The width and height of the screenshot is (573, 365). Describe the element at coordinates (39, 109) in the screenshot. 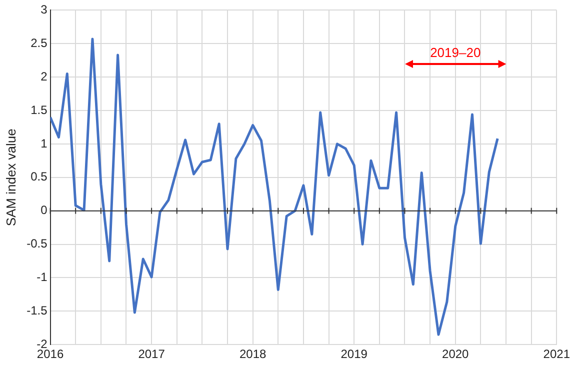

I see `y-tick-label: 1.5` at that location.